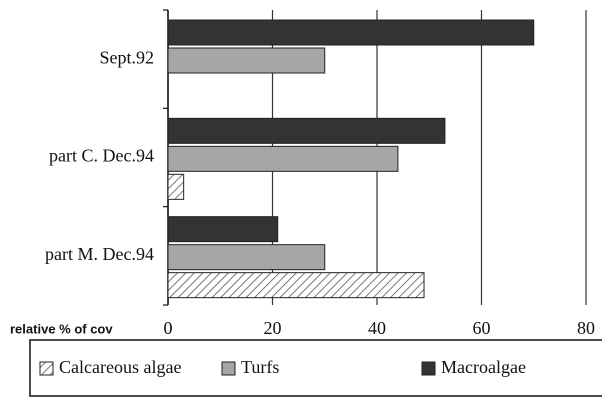 The image size is (602, 413). Describe the element at coordinates (99, 254) in the screenshot. I see `y-tick-label: part M. Dec.94` at that location.